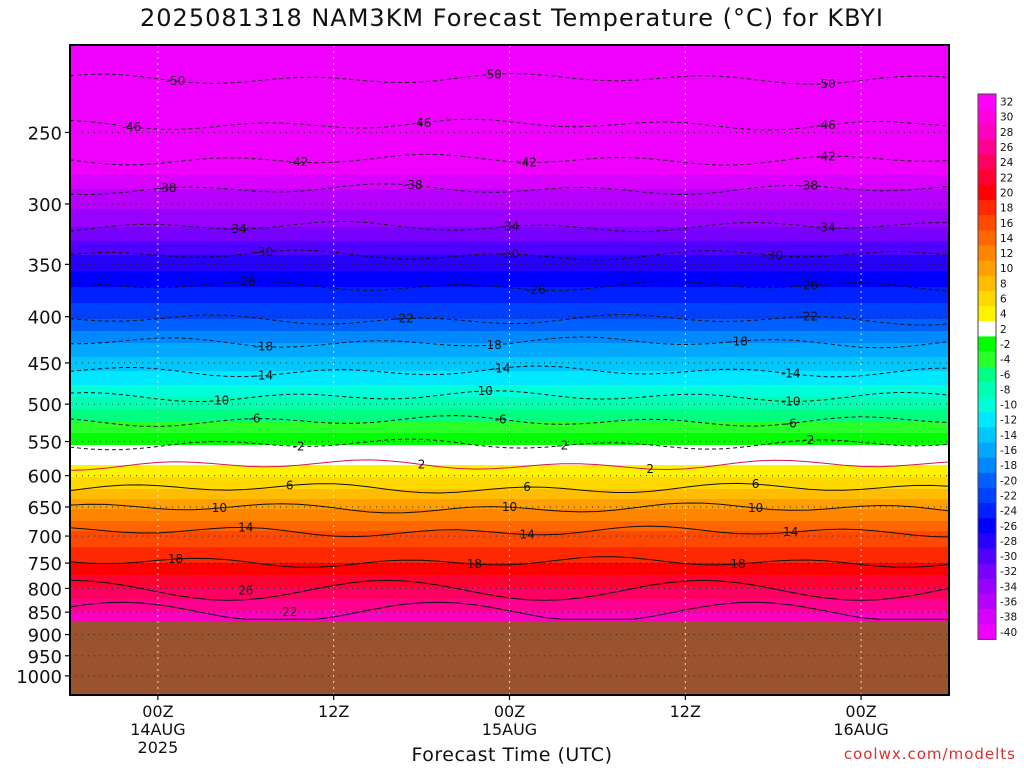 The height and width of the screenshot is (768, 1024). I want to click on isotherm--6, so click(509, 421).